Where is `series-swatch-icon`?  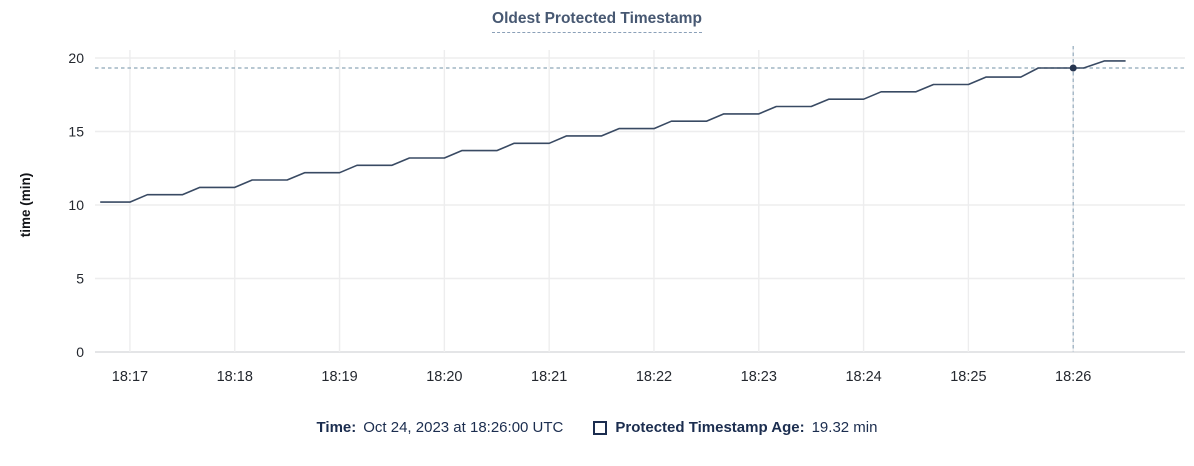
series-swatch-icon is located at coordinates (600, 427).